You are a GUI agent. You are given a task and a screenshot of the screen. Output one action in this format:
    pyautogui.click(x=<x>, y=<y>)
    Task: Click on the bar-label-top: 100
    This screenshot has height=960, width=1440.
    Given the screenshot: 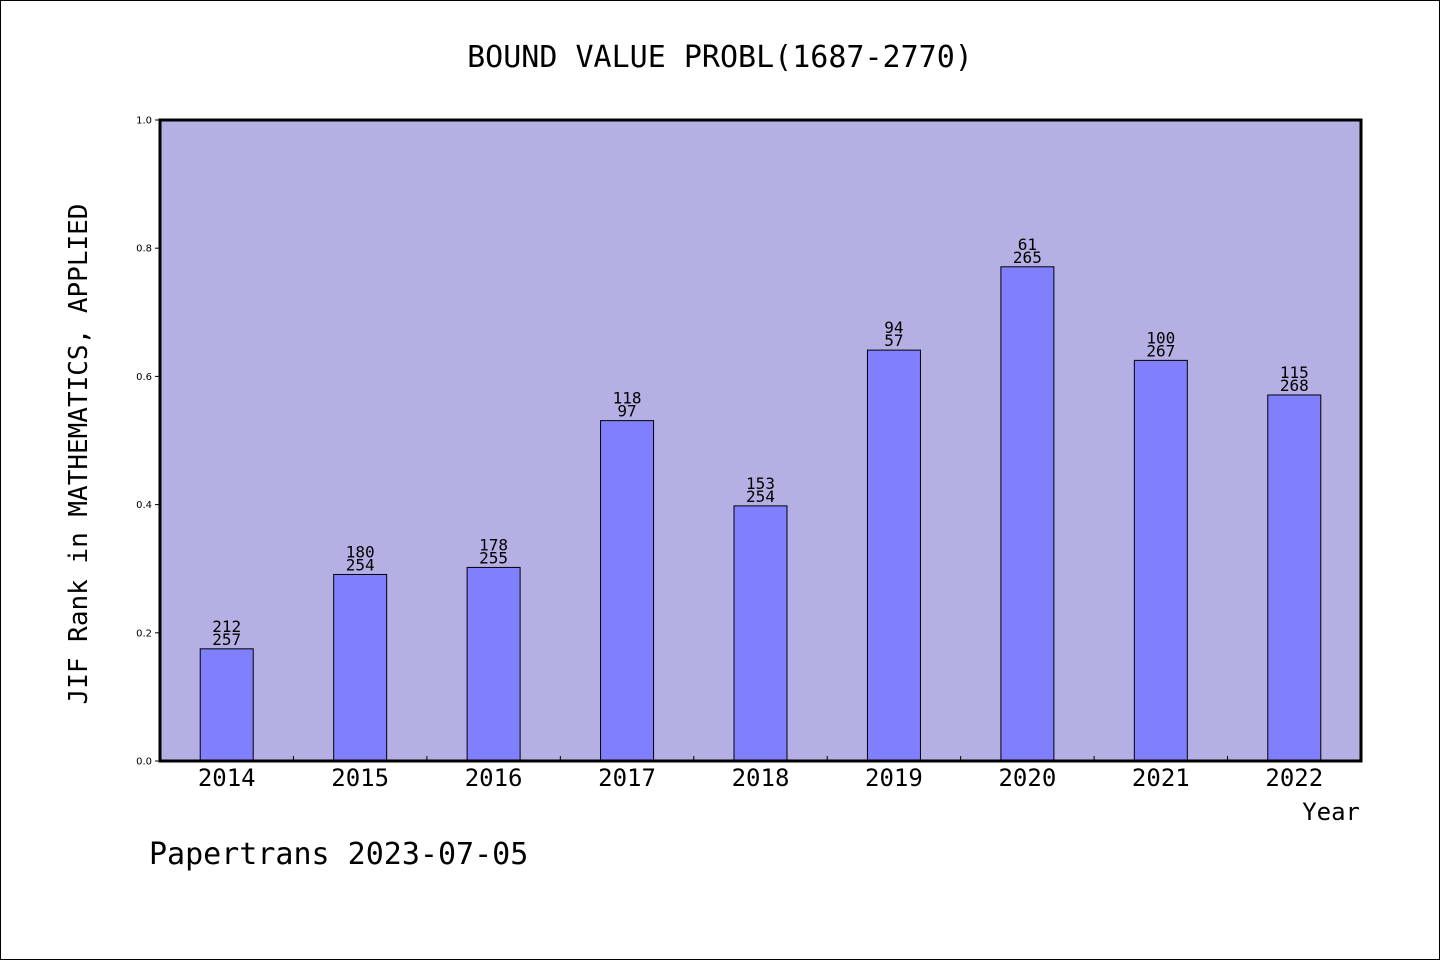 What is the action you would take?
    pyautogui.click(x=1160, y=337)
    